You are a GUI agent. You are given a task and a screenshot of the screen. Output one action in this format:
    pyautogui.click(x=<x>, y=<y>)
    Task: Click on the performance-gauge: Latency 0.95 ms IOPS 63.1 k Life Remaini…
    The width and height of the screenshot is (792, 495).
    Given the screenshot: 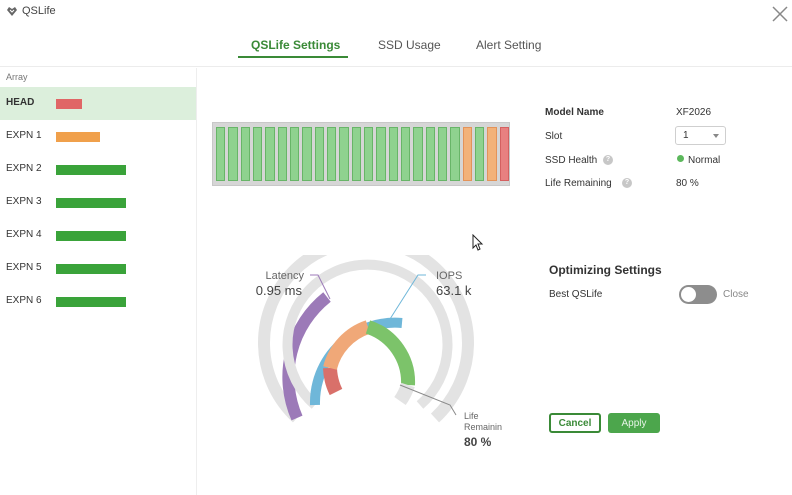 What is the action you would take?
    pyautogui.click(x=379, y=352)
    